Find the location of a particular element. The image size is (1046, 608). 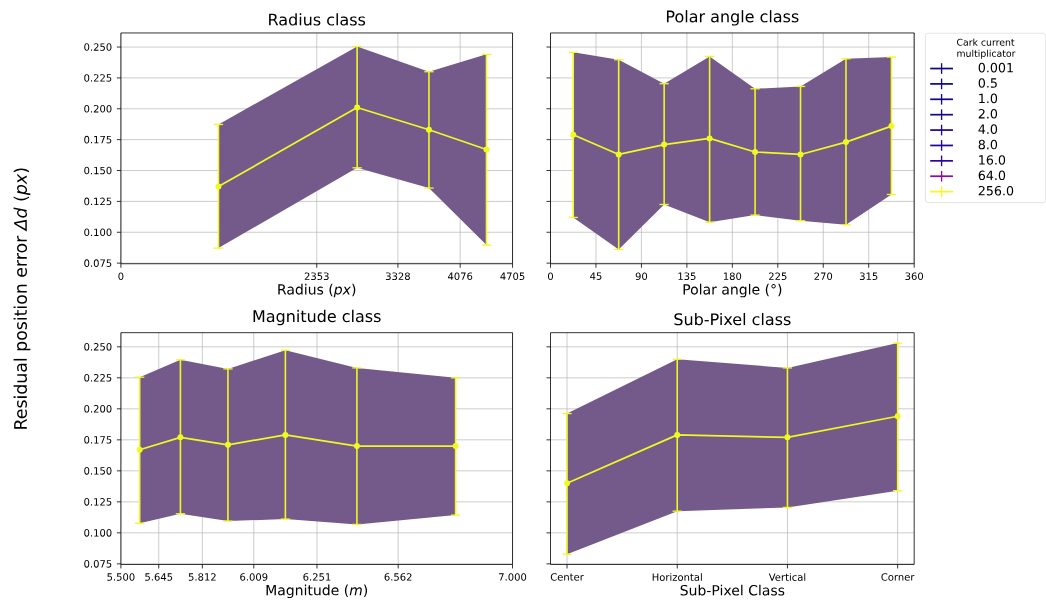

legend-label: 2.0 is located at coordinates (988, 113).